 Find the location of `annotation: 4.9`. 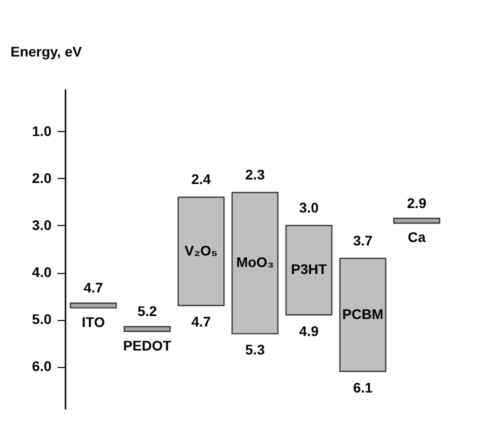

annotation: 4.9 is located at coordinates (309, 330).